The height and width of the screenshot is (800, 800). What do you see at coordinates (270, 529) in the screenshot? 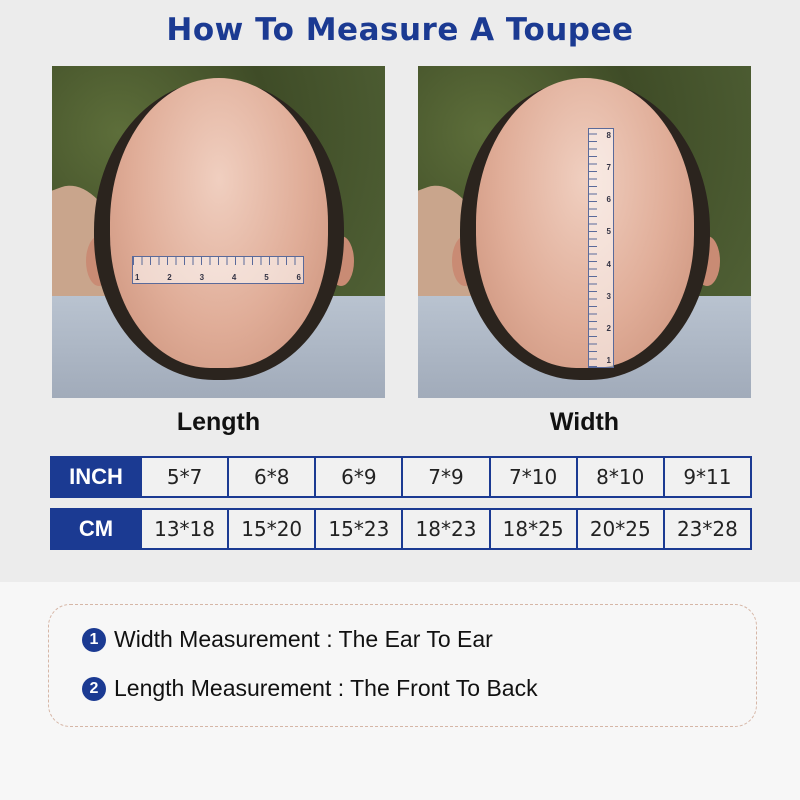
I see `size-cell: 15*20` at bounding box center [270, 529].